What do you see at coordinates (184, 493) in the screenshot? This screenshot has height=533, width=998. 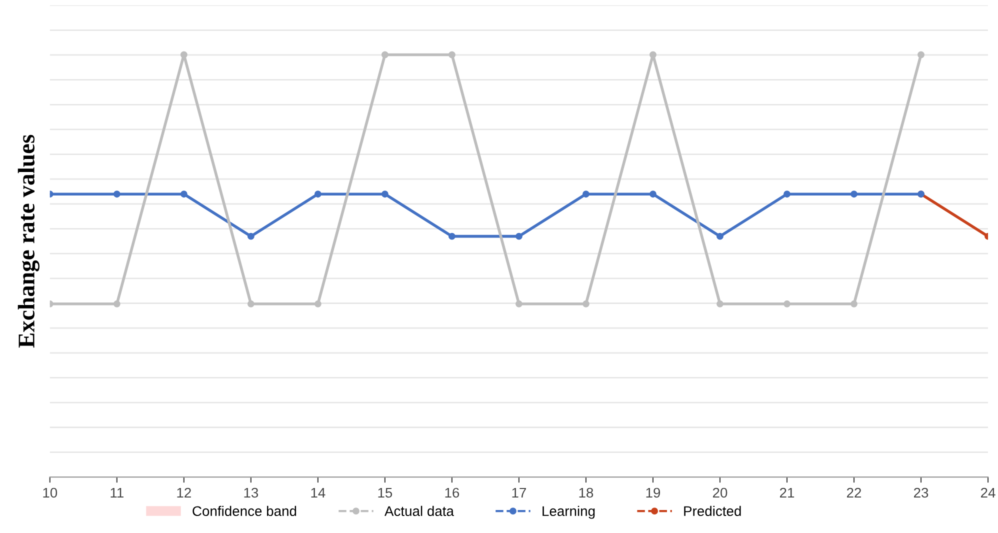 I see `x-tick-label: 12` at bounding box center [184, 493].